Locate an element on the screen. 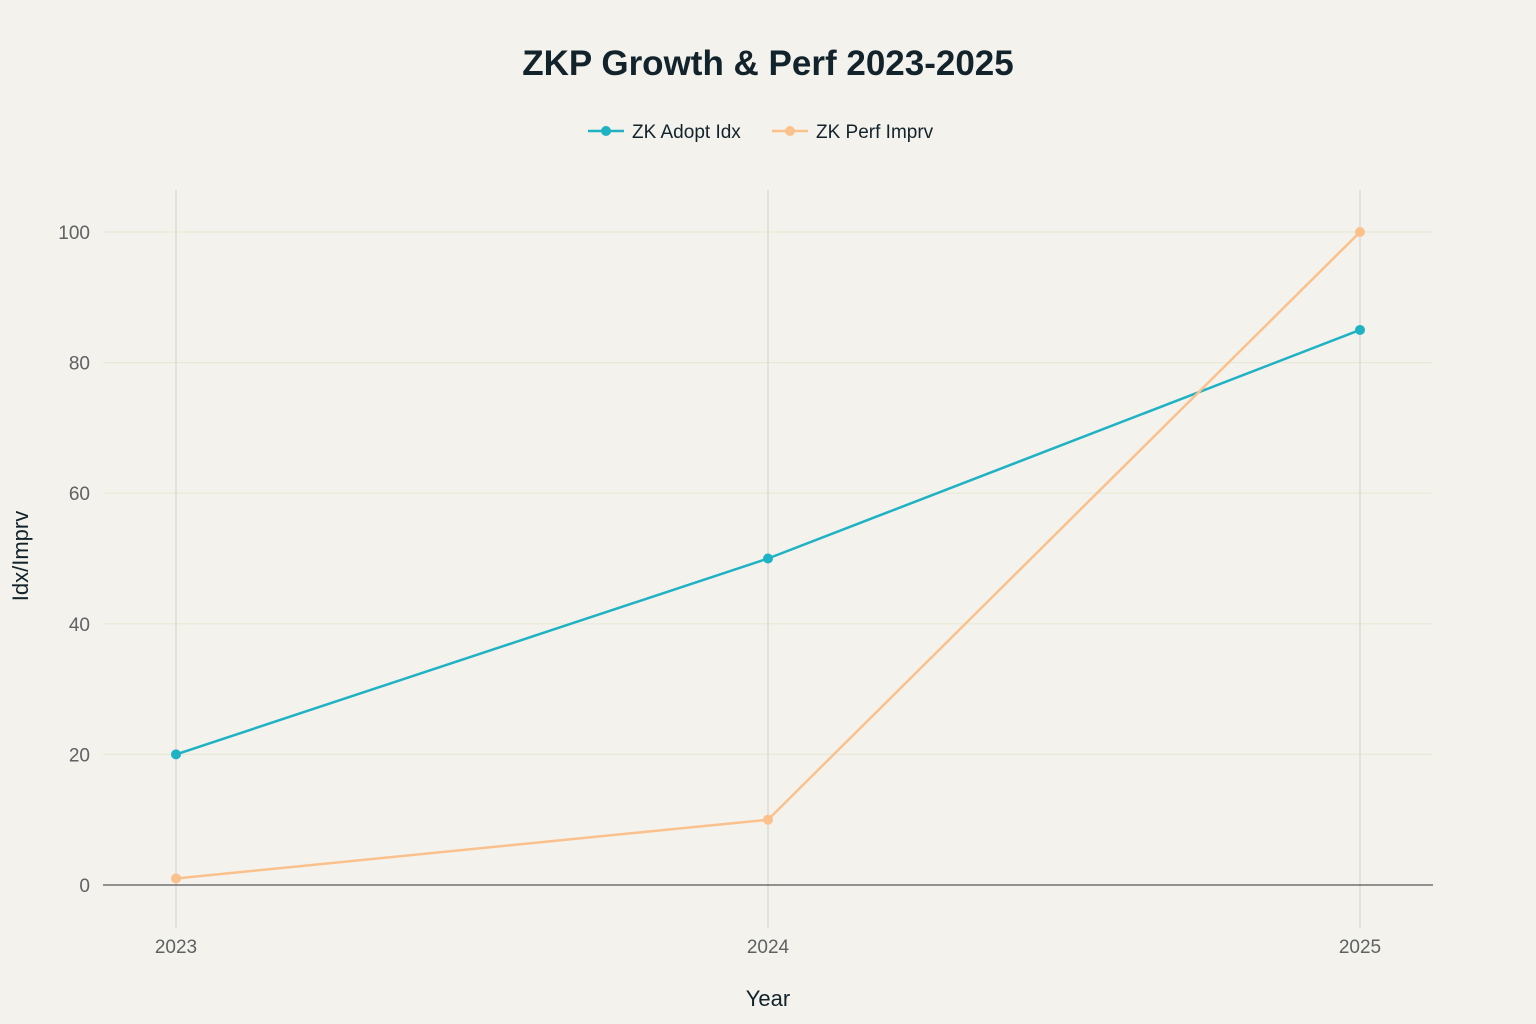 The width and height of the screenshot is (1536, 1024). y-axis-title: Idx/Imprv is located at coordinates (20, 556).